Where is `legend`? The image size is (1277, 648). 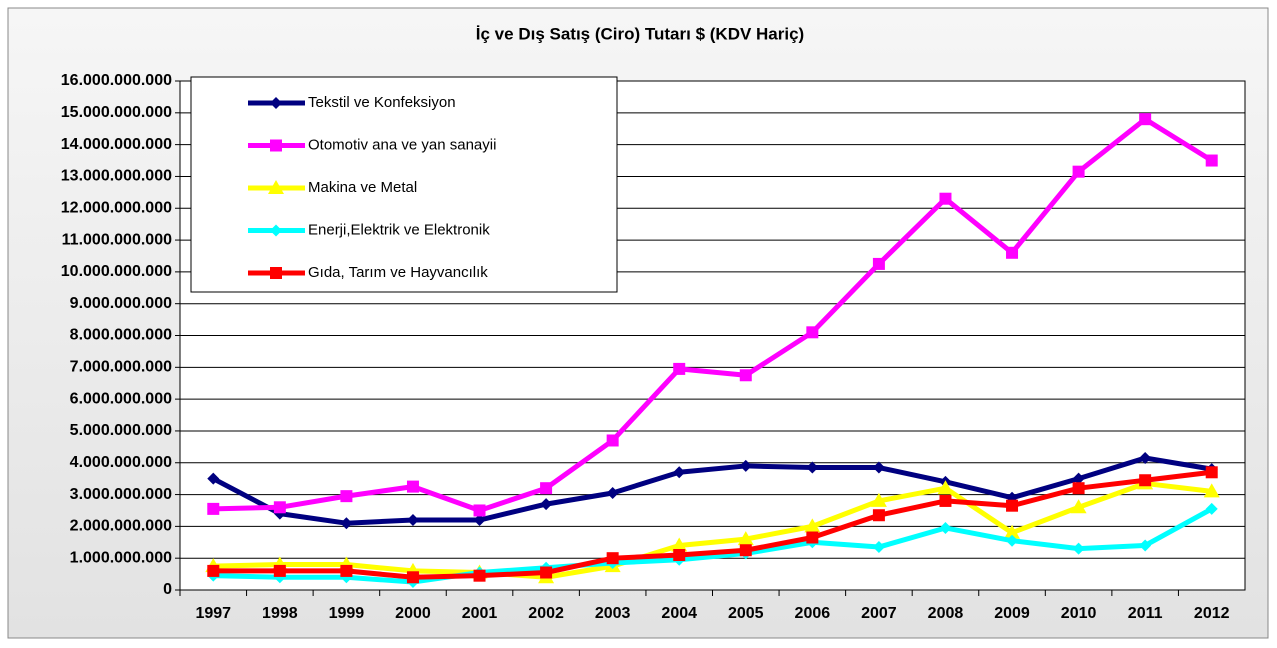
legend is located at coordinates (404, 184).